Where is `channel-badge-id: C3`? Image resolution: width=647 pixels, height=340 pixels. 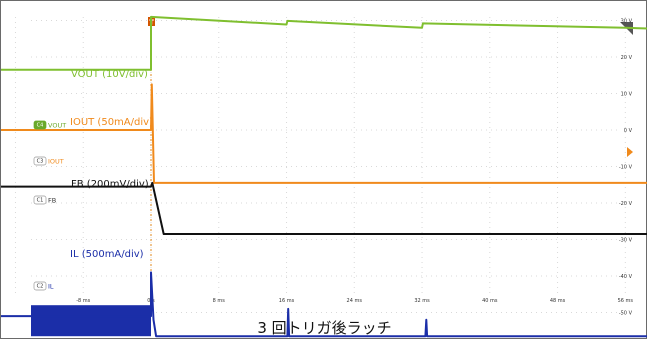
channel-badge-id: C3 is located at coordinates (40, 162).